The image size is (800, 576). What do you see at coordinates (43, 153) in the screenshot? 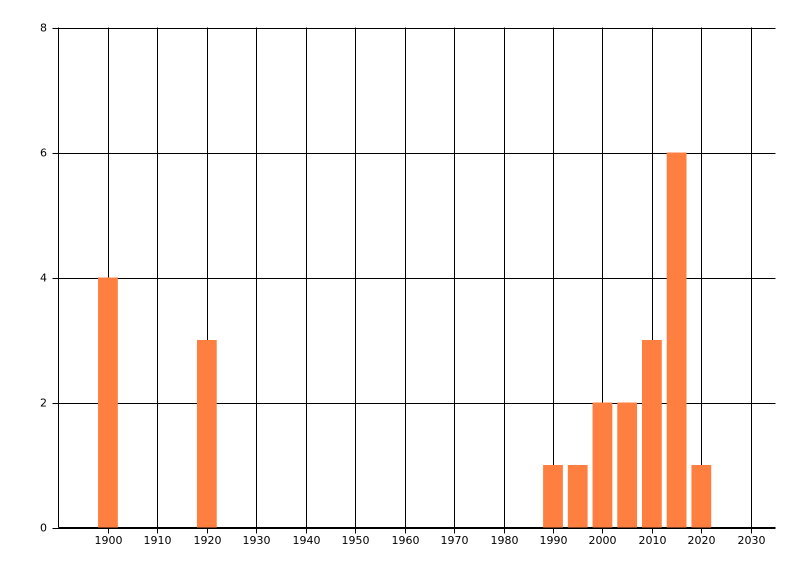
I see `y-tick-label: 6` at bounding box center [43, 153].